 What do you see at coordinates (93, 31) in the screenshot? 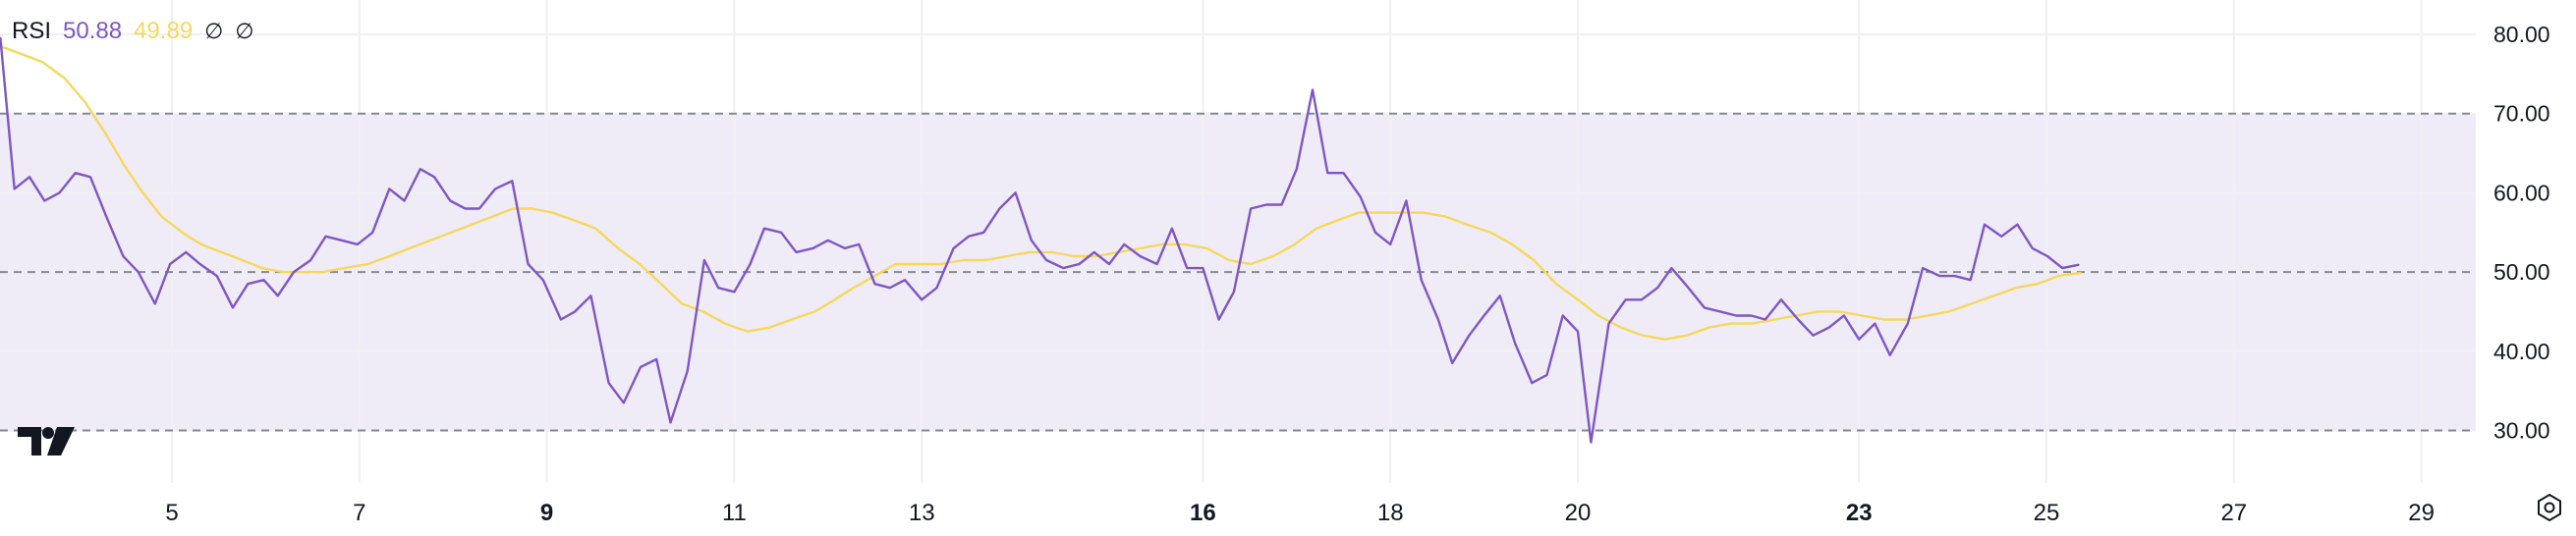
I see `rsi-value: 50.88` at bounding box center [93, 31].